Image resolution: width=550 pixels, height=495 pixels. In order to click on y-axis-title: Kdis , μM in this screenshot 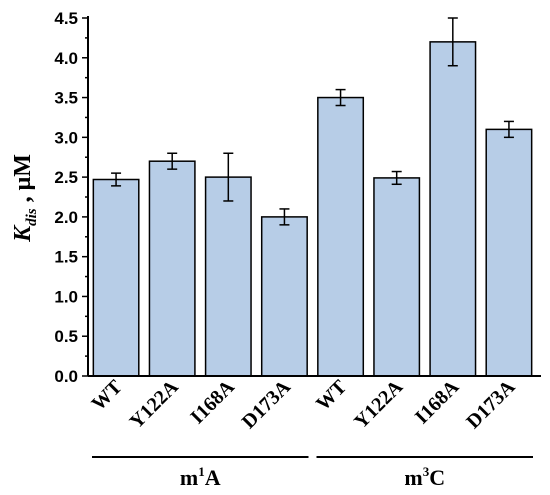, I will do `click(25, 198)`.